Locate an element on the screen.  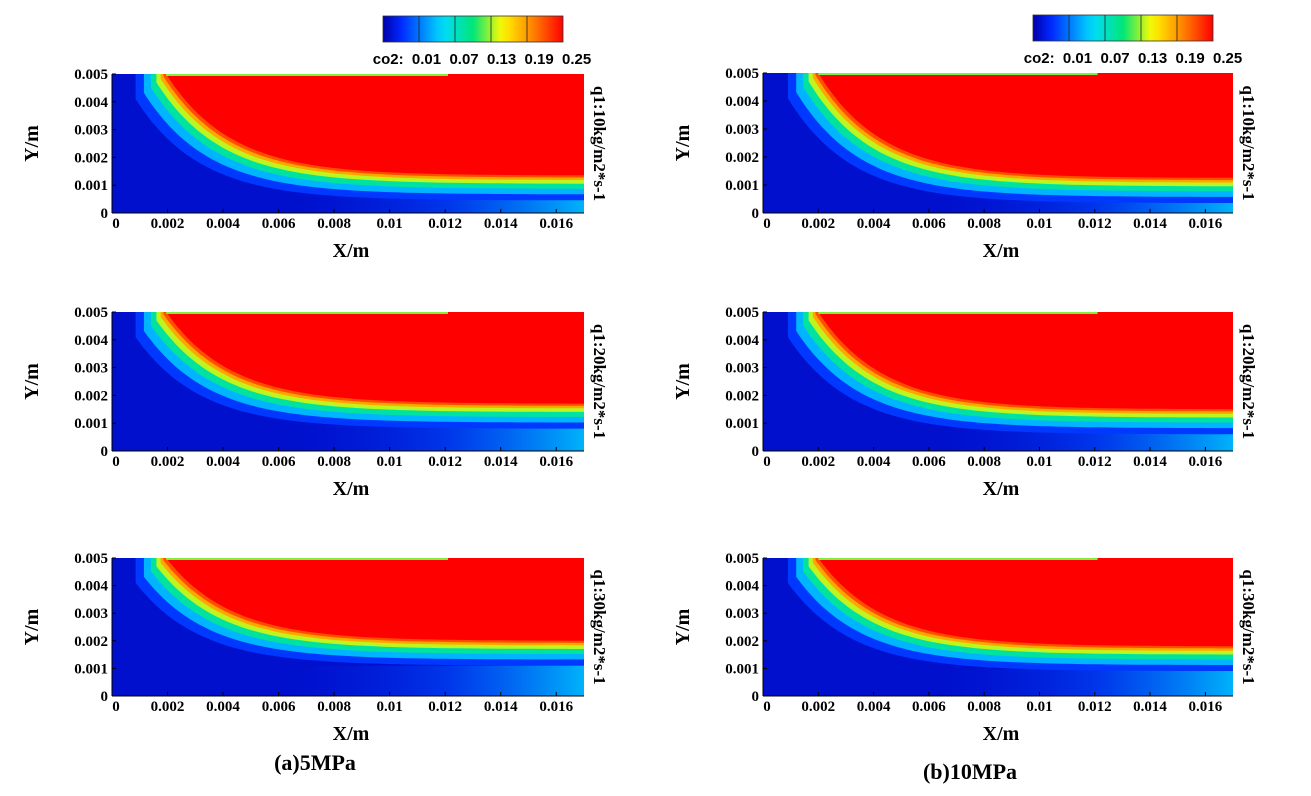
colorbar-gradient is located at coordinates (1123, 28).